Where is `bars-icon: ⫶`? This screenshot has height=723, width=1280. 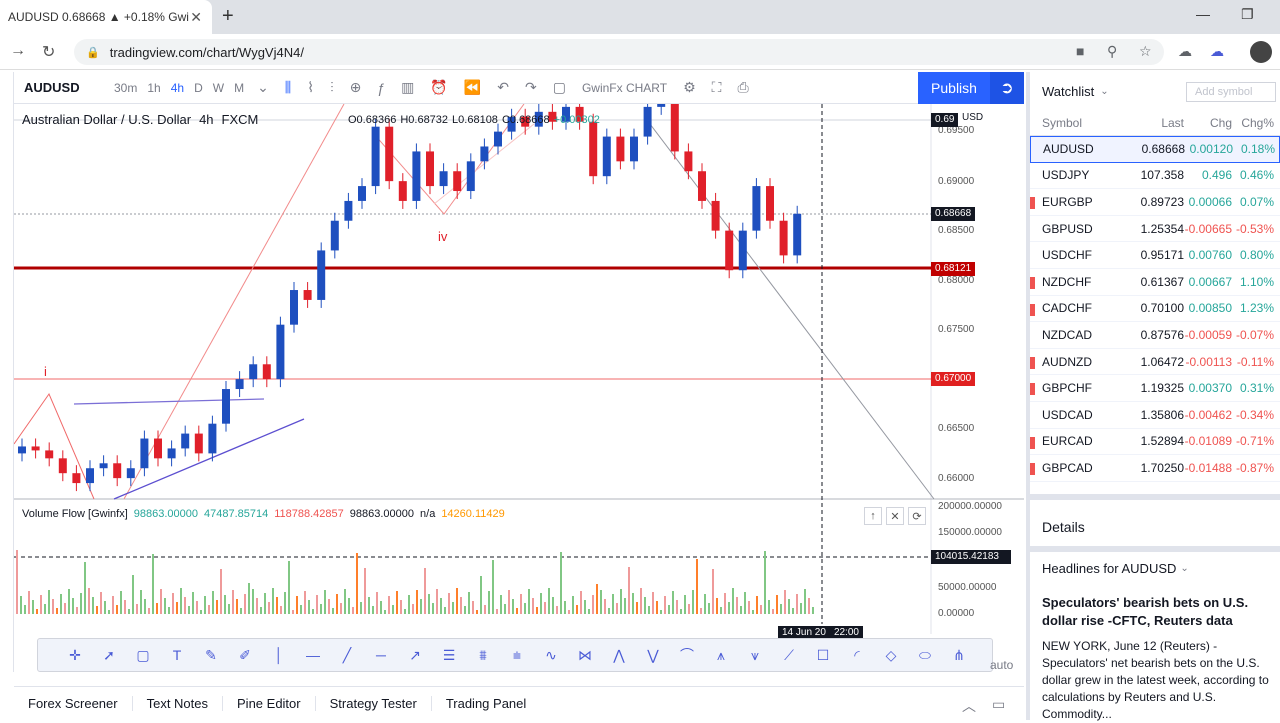
bars-icon: ⫶ is located at coordinates (332, 87).